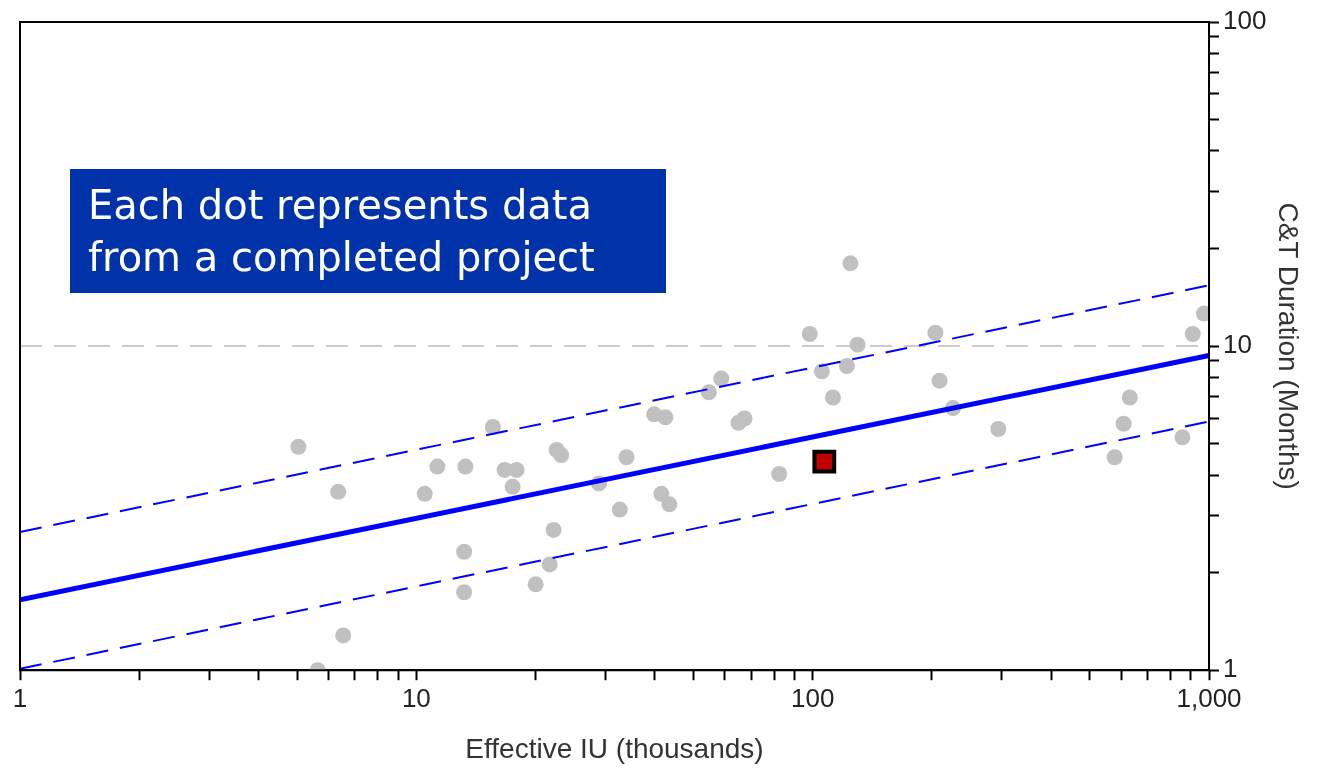 This screenshot has height=773, width=1324. What do you see at coordinates (1237, 344) in the screenshot?
I see `y-tick-label: 10` at bounding box center [1237, 344].